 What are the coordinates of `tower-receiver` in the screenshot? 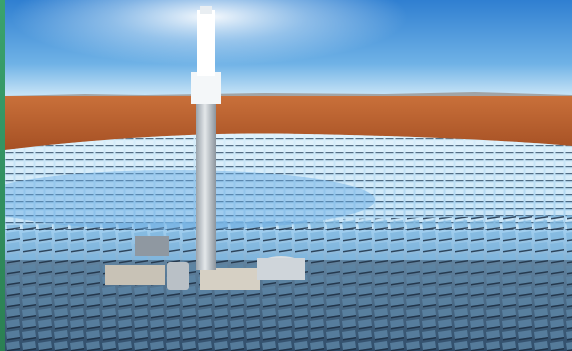 It's located at (206, 88).